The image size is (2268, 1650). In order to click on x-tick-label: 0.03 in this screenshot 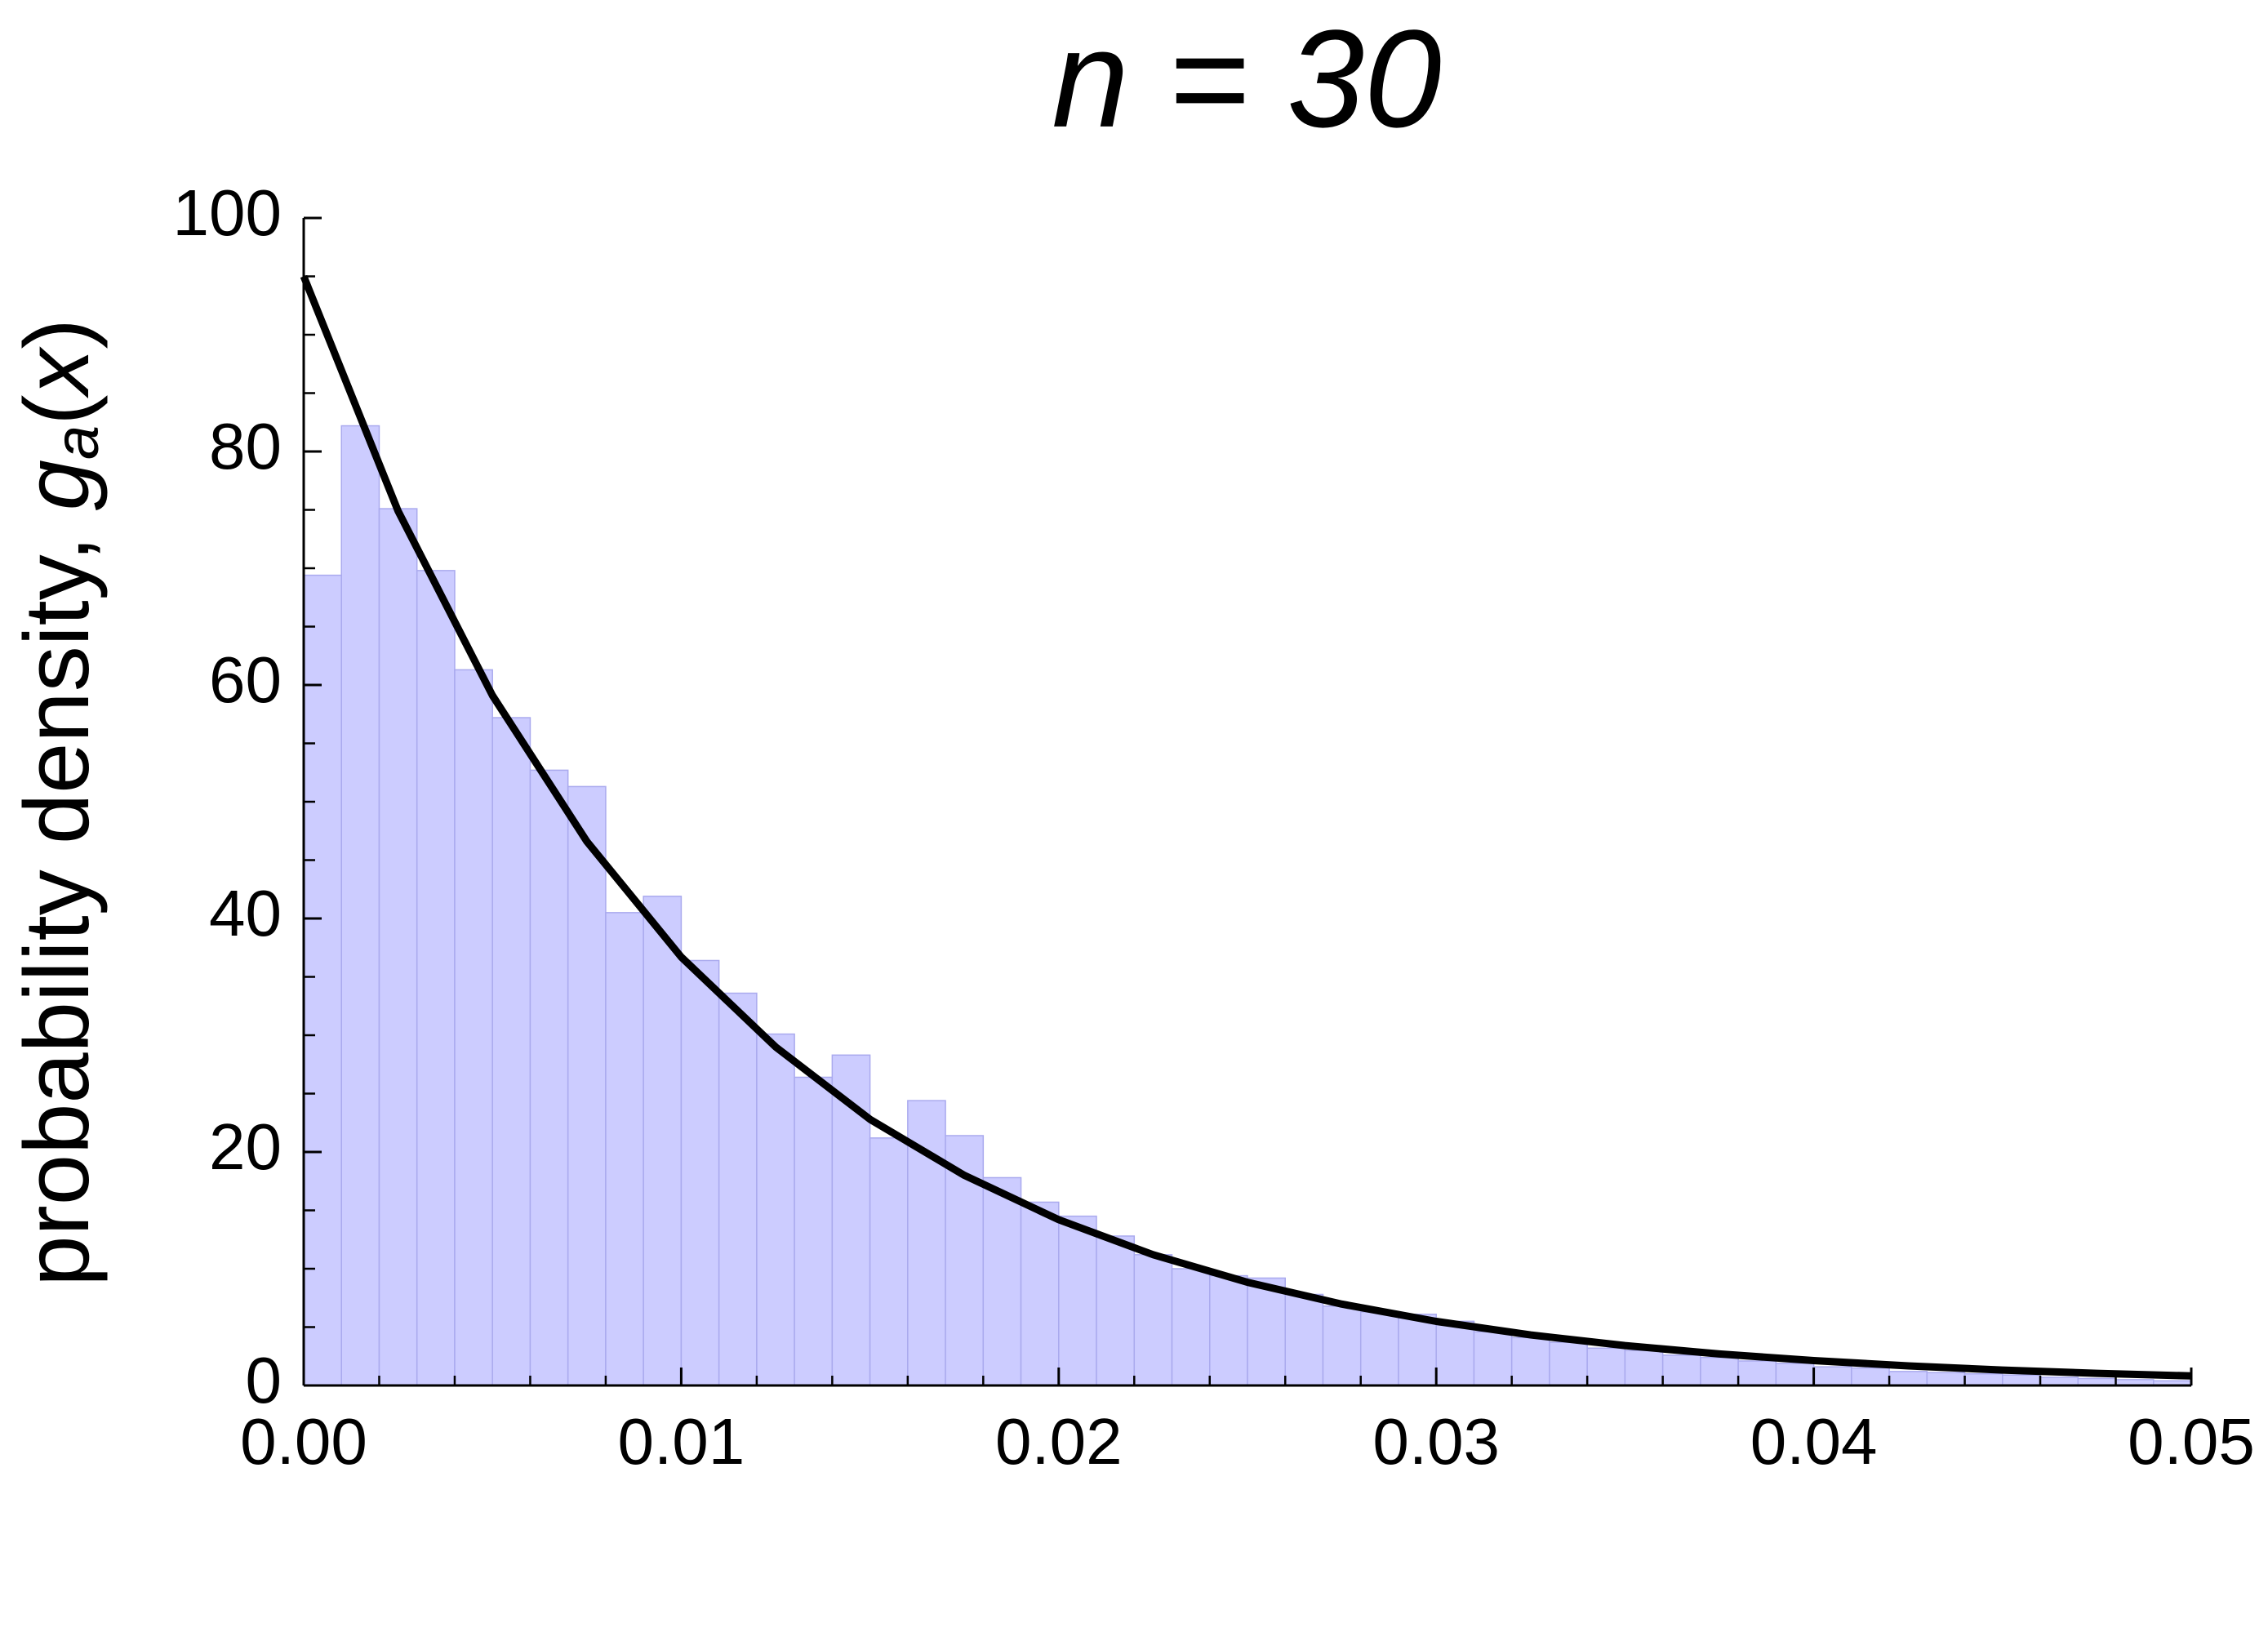, I will do `click(1436, 1441)`.